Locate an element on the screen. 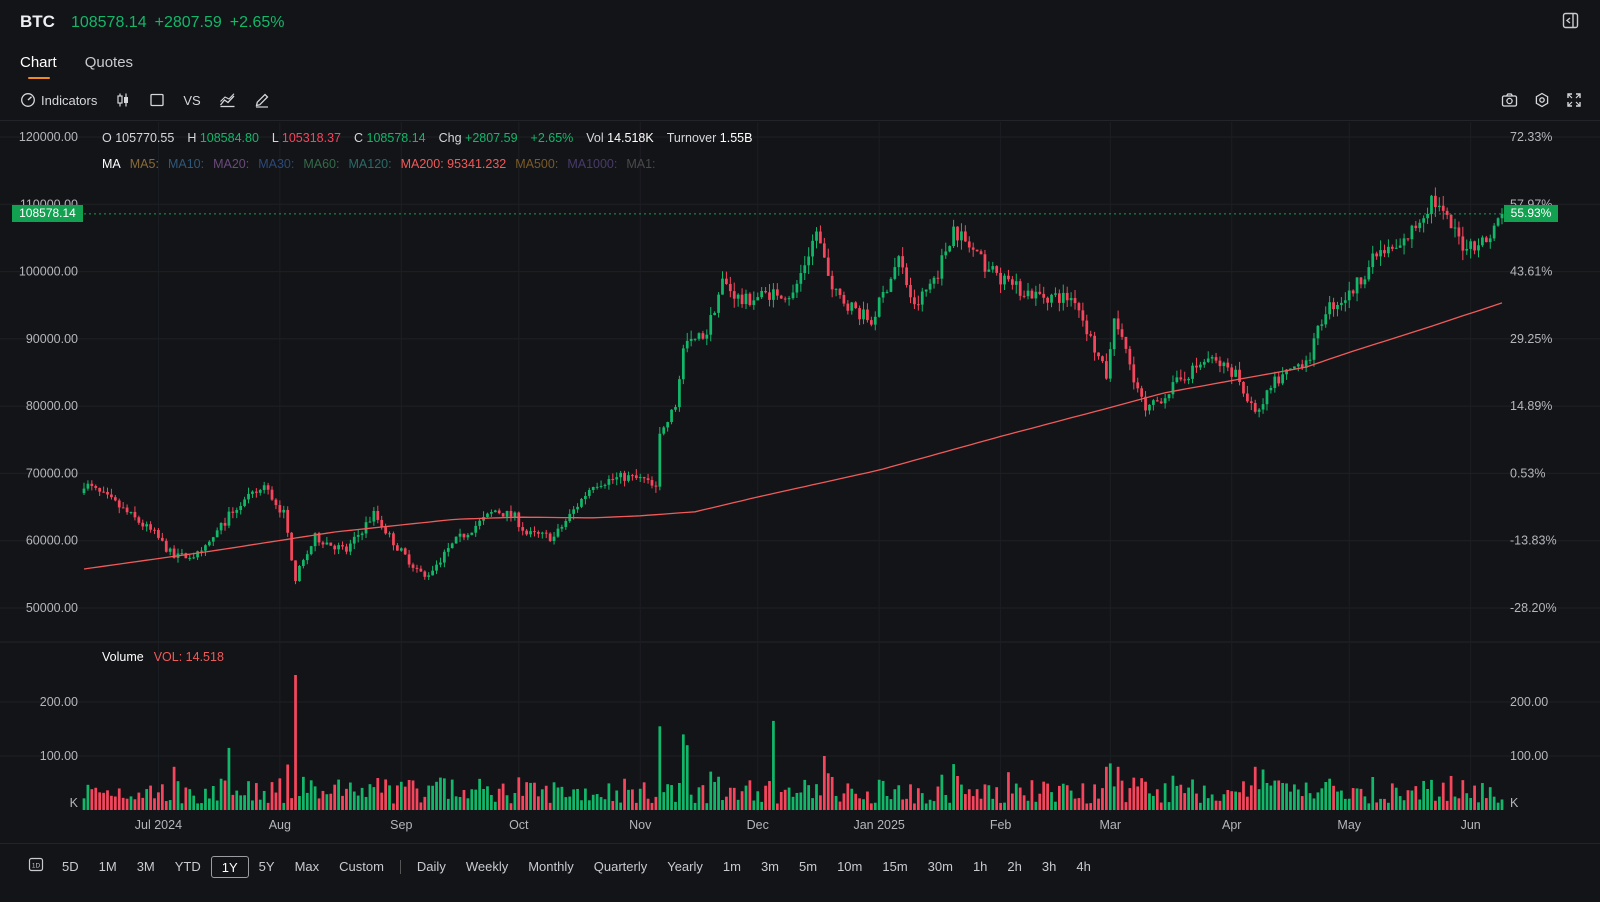 The height and width of the screenshot is (902, 1600). range-3m-button: 3M is located at coordinates (145, 866).